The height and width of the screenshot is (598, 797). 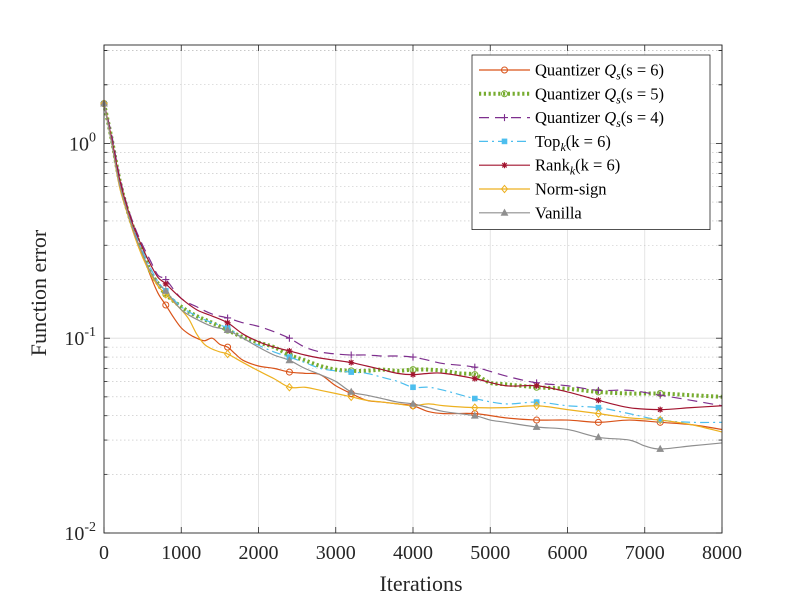 I want to click on legend-box, so click(x=591, y=142).